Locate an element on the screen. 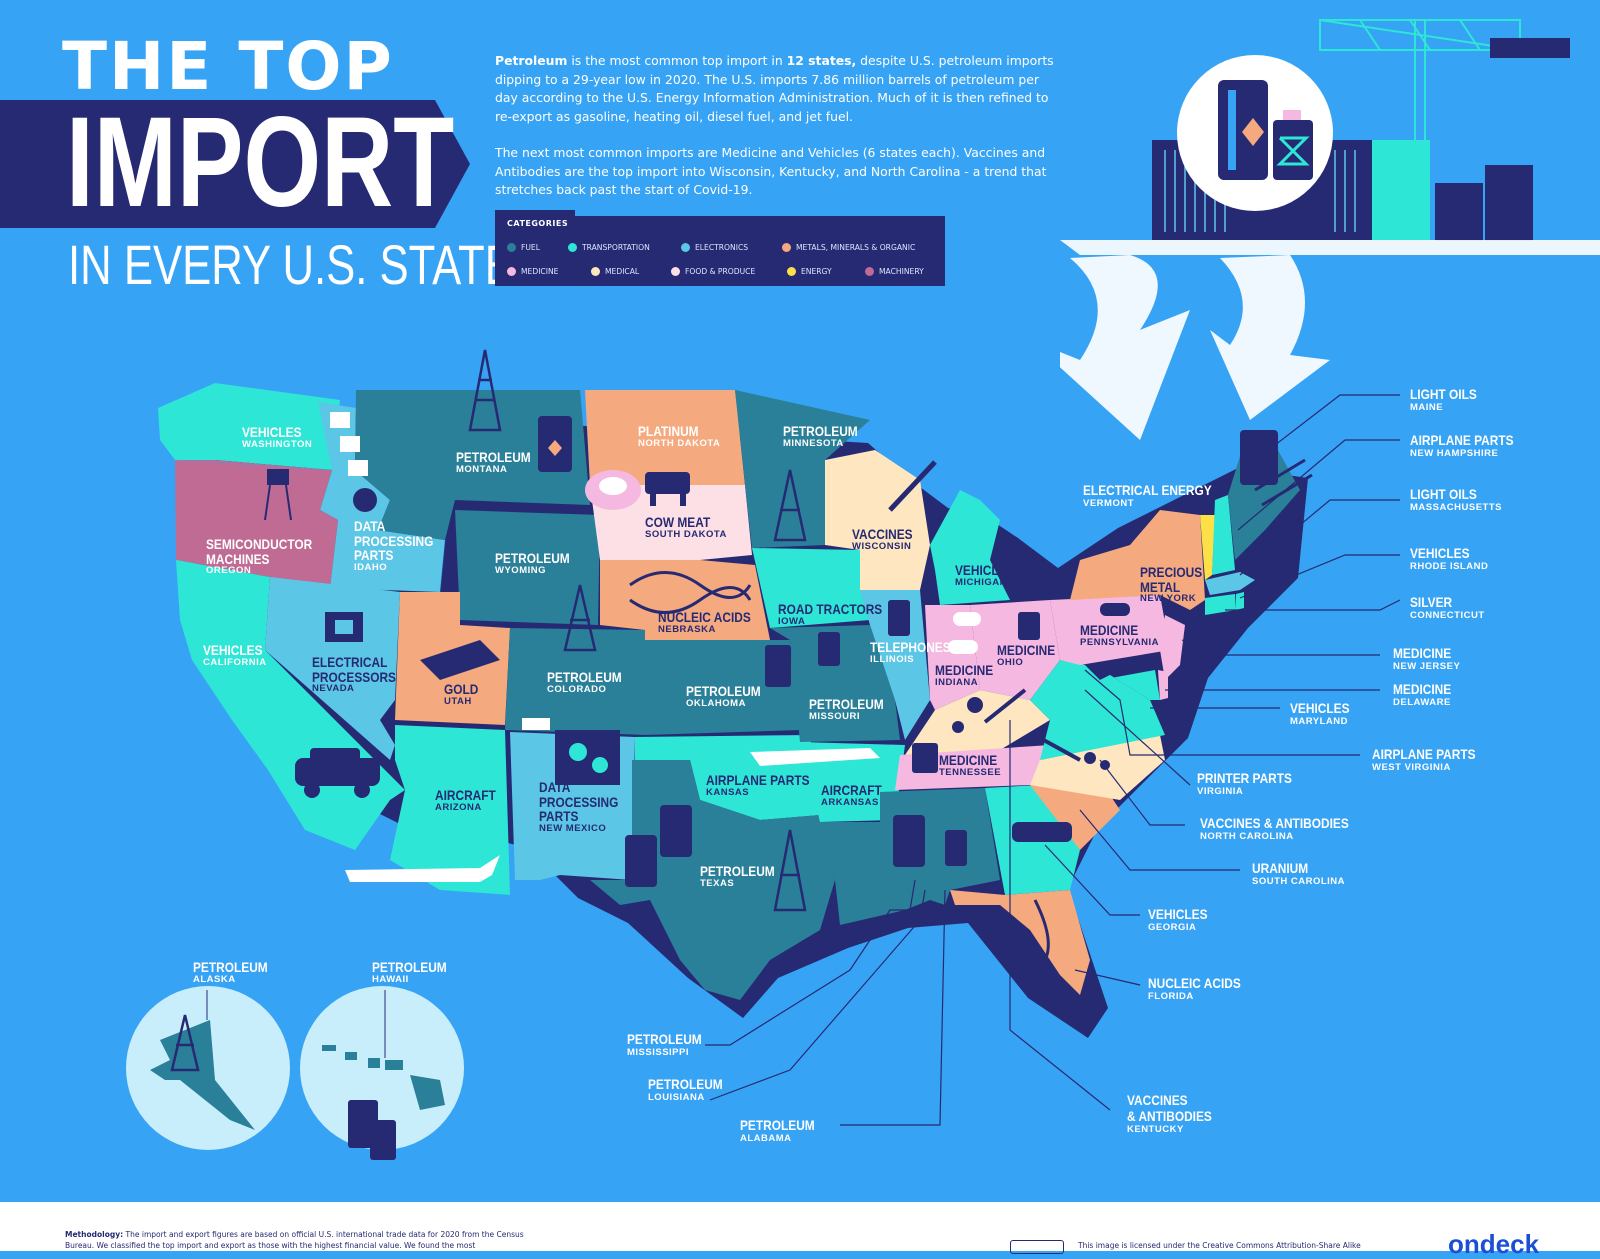  state-missouri is located at coordinates (835, 683).